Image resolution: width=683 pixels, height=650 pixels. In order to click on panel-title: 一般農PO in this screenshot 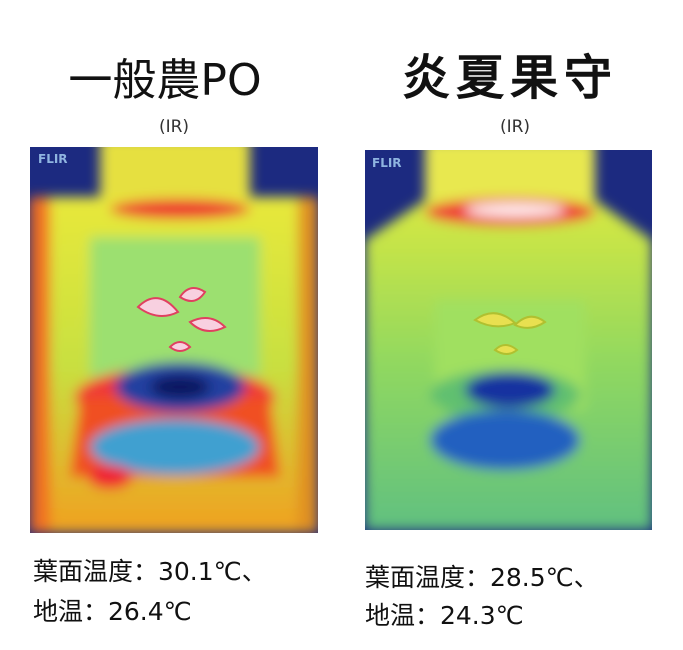, I will do `click(165, 80)`.